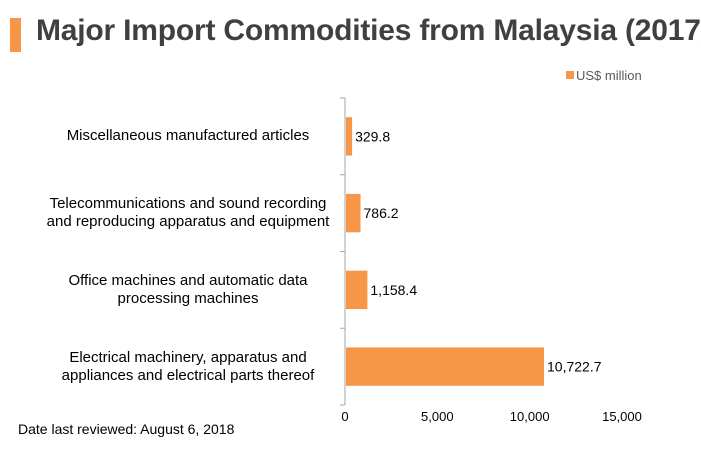 This screenshot has width=701, height=450. I want to click on category-label: Miscellaneous manufactured articles, so click(188, 136).